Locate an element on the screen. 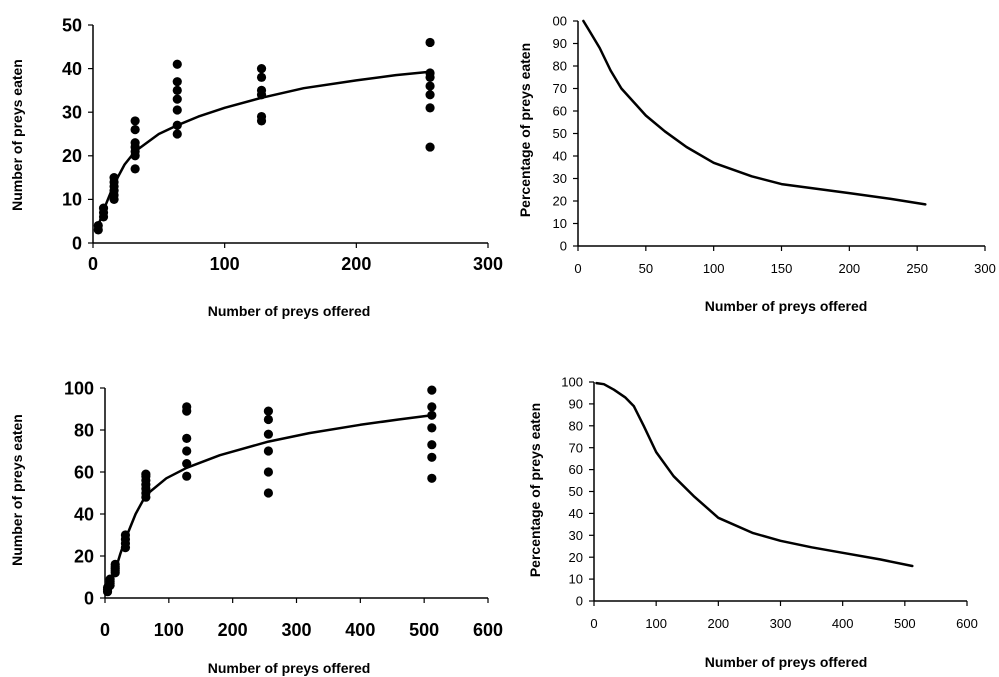 This screenshot has height=677, width=999. x-tick-label: 250 is located at coordinates (917, 268).